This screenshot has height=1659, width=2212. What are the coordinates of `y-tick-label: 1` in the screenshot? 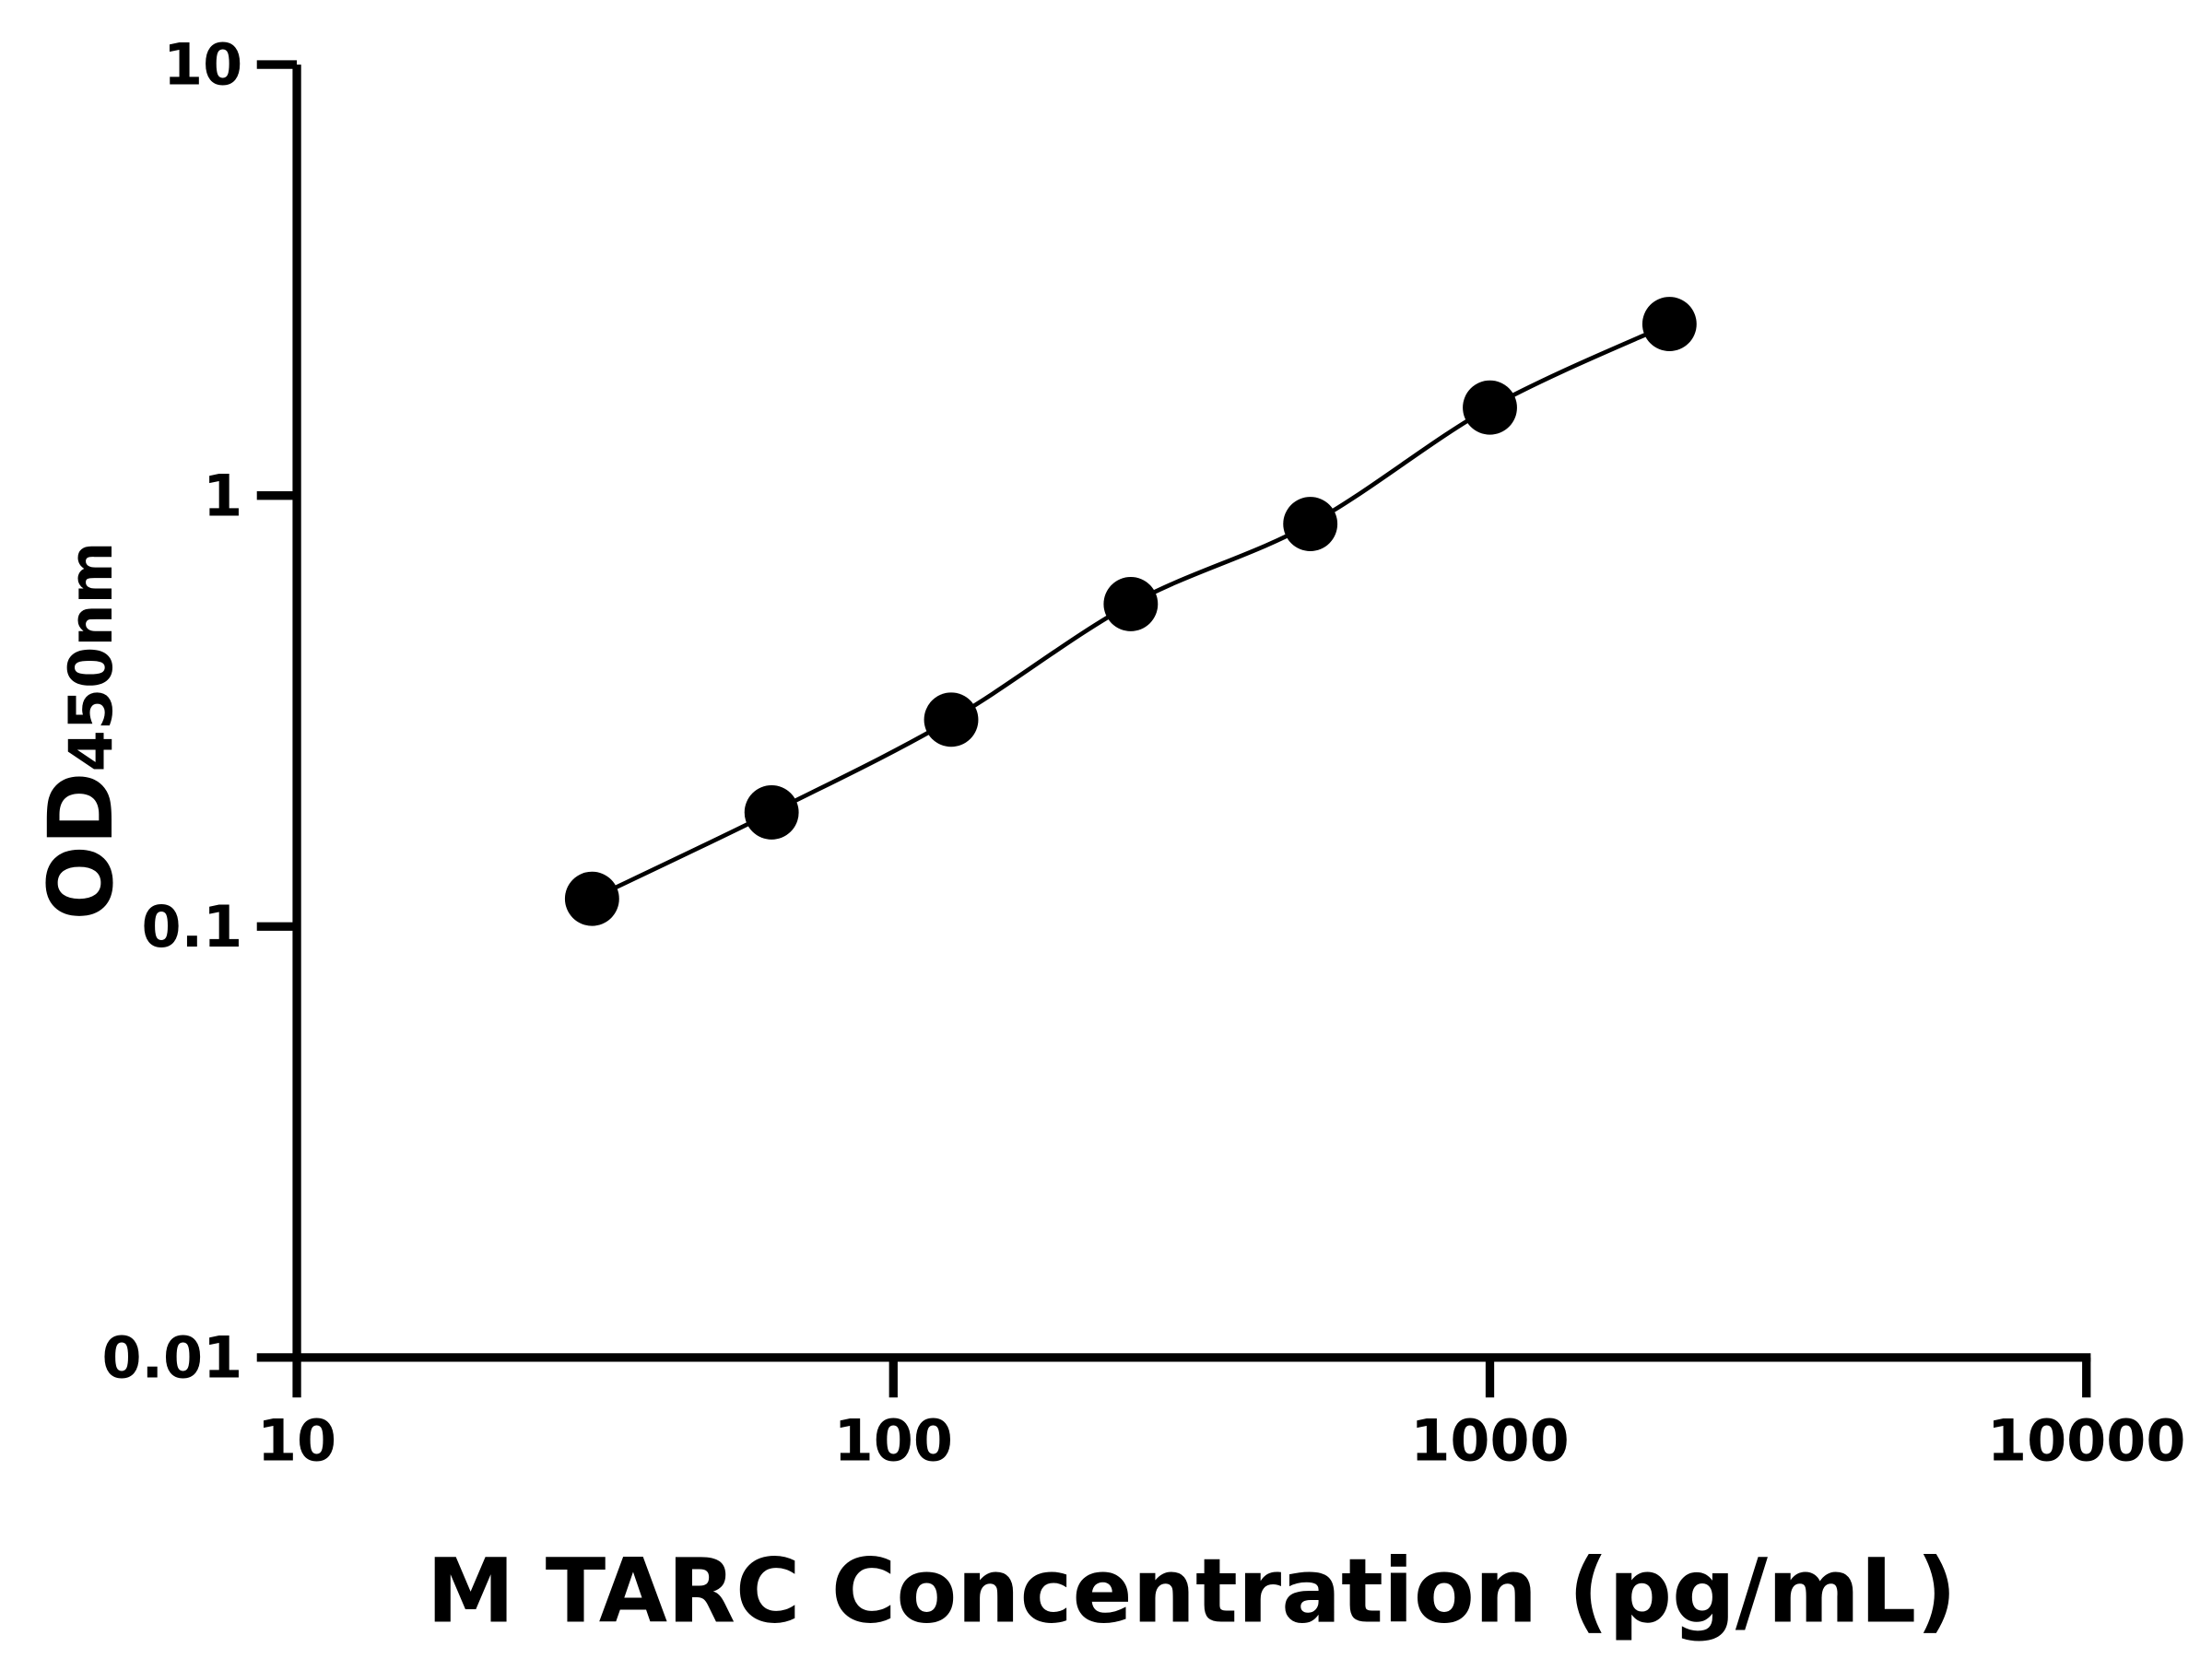 It's located at (222, 496).